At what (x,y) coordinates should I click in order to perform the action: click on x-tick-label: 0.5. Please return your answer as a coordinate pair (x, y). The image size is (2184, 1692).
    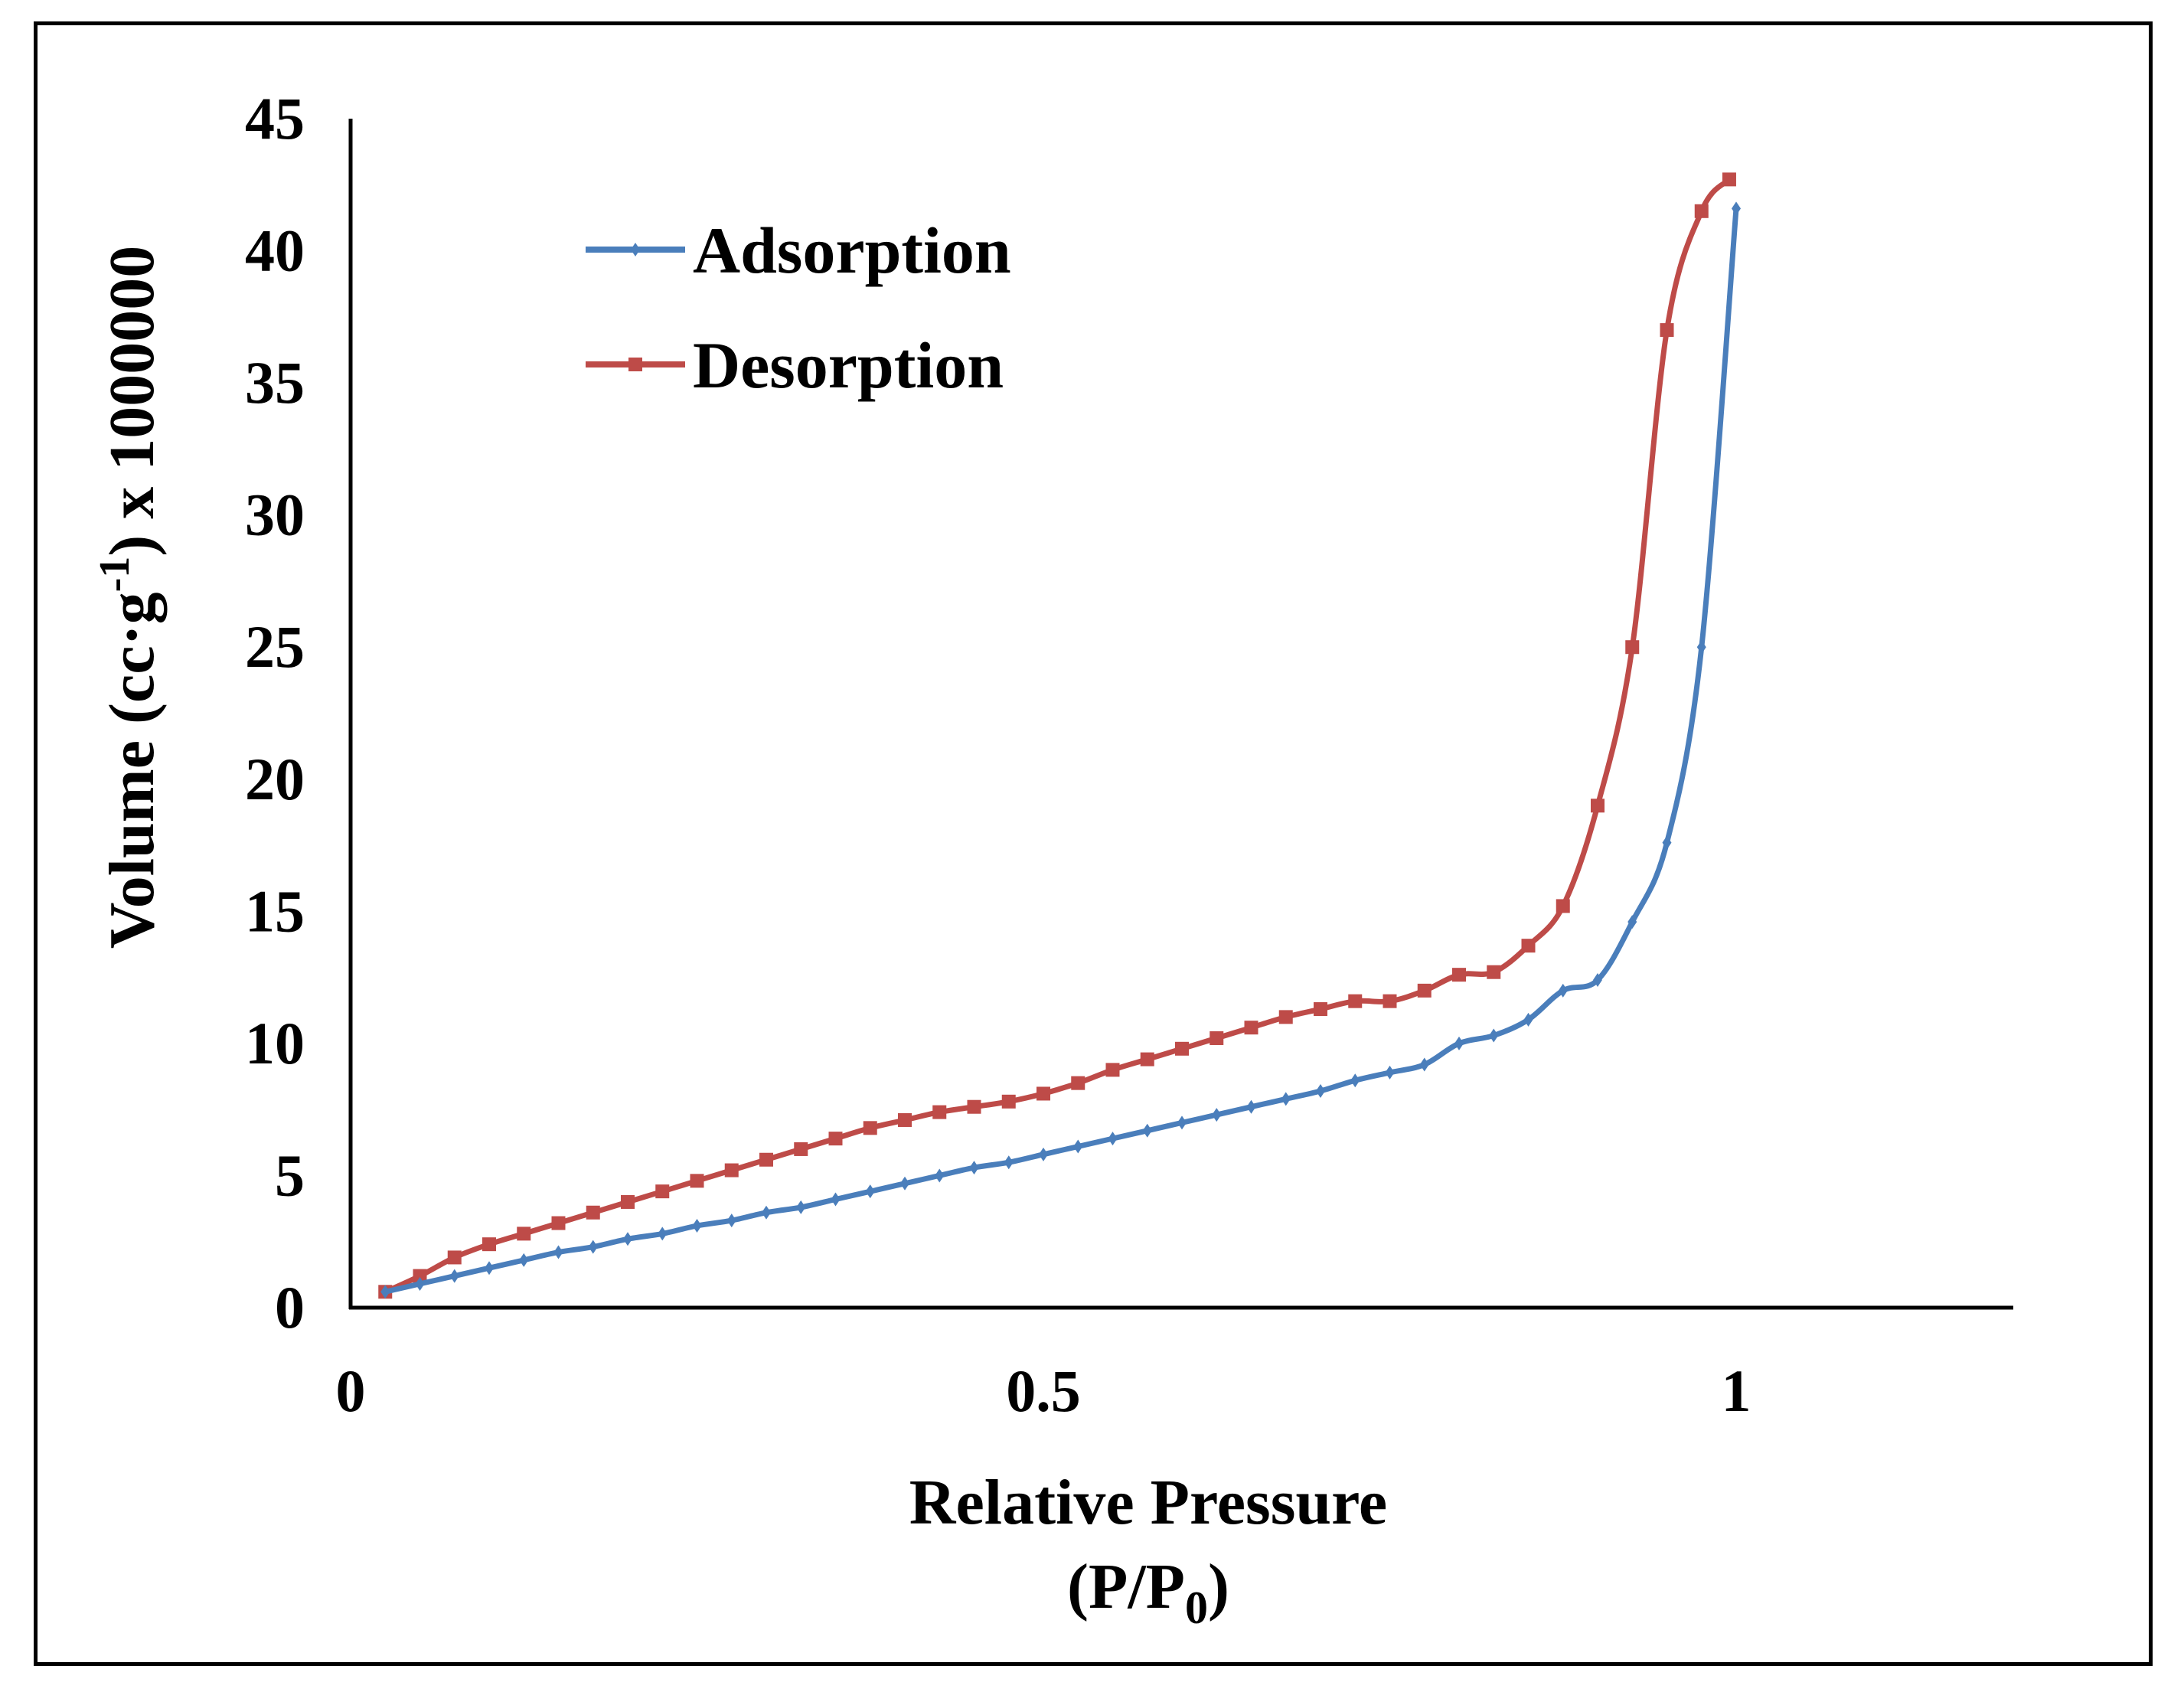
    Looking at the image, I should click on (1043, 1390).